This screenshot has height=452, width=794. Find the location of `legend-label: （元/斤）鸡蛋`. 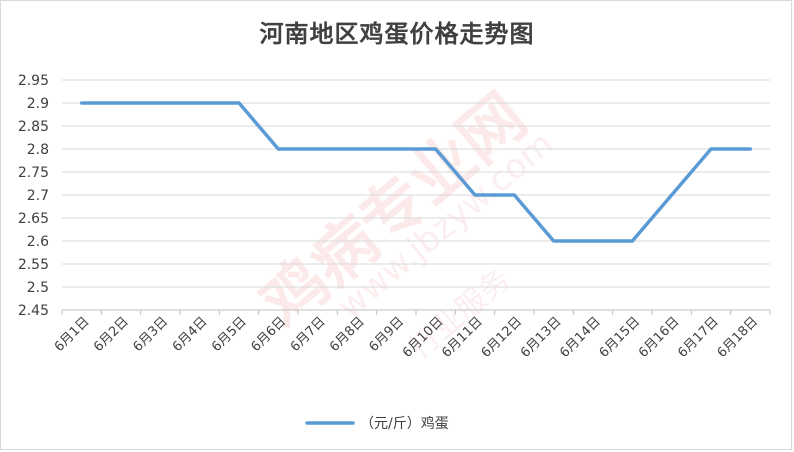

legend-label: （元/斤）鸡蛋 is located at coordinates (404, 423).